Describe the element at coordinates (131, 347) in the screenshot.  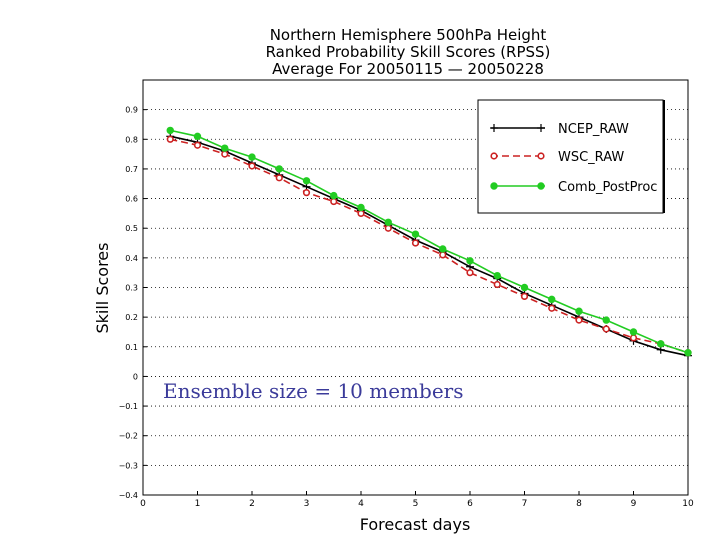
I see `y-tick-label: 0.1` at that location.